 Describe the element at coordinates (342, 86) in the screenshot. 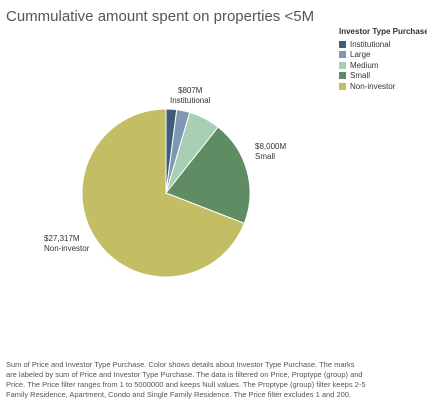

I see `legend-swatch-non-investor` at that location.